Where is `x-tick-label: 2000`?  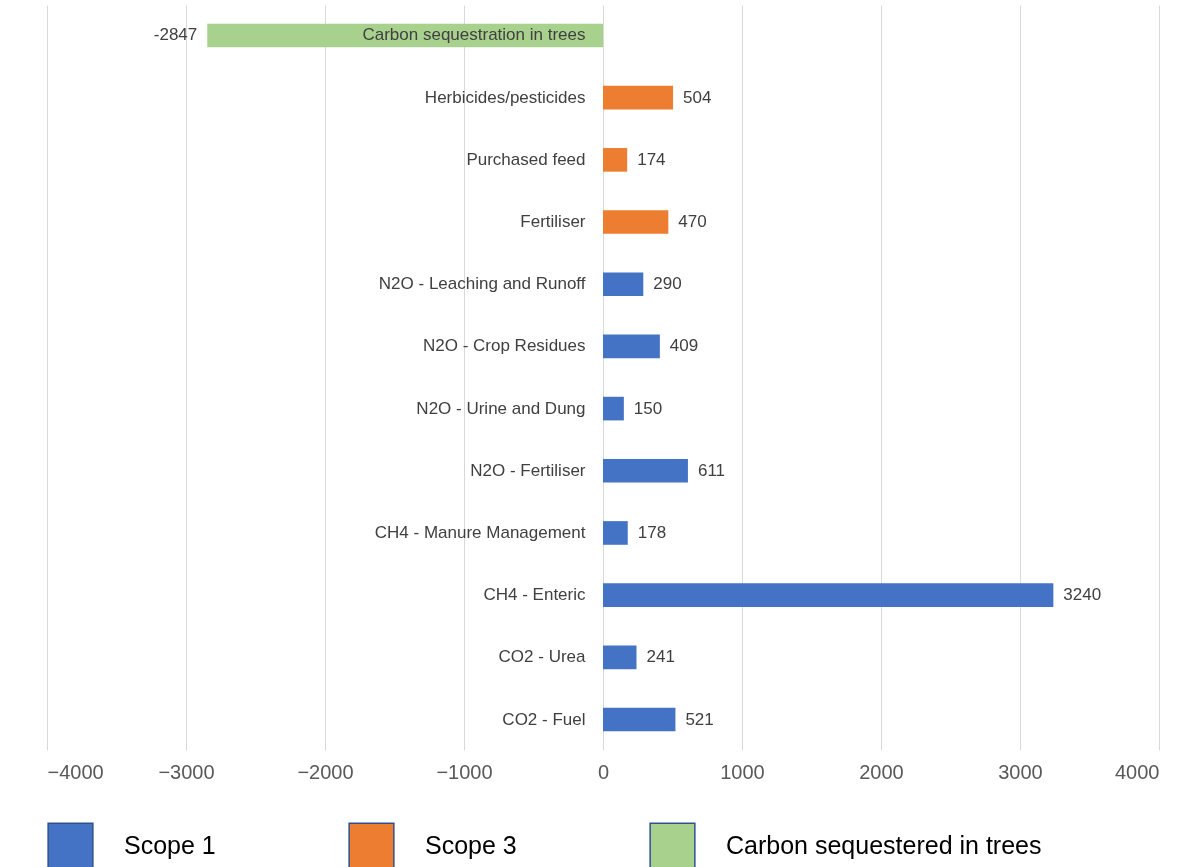 x-tick-label: 2000 is located at coordinates (881, 771).